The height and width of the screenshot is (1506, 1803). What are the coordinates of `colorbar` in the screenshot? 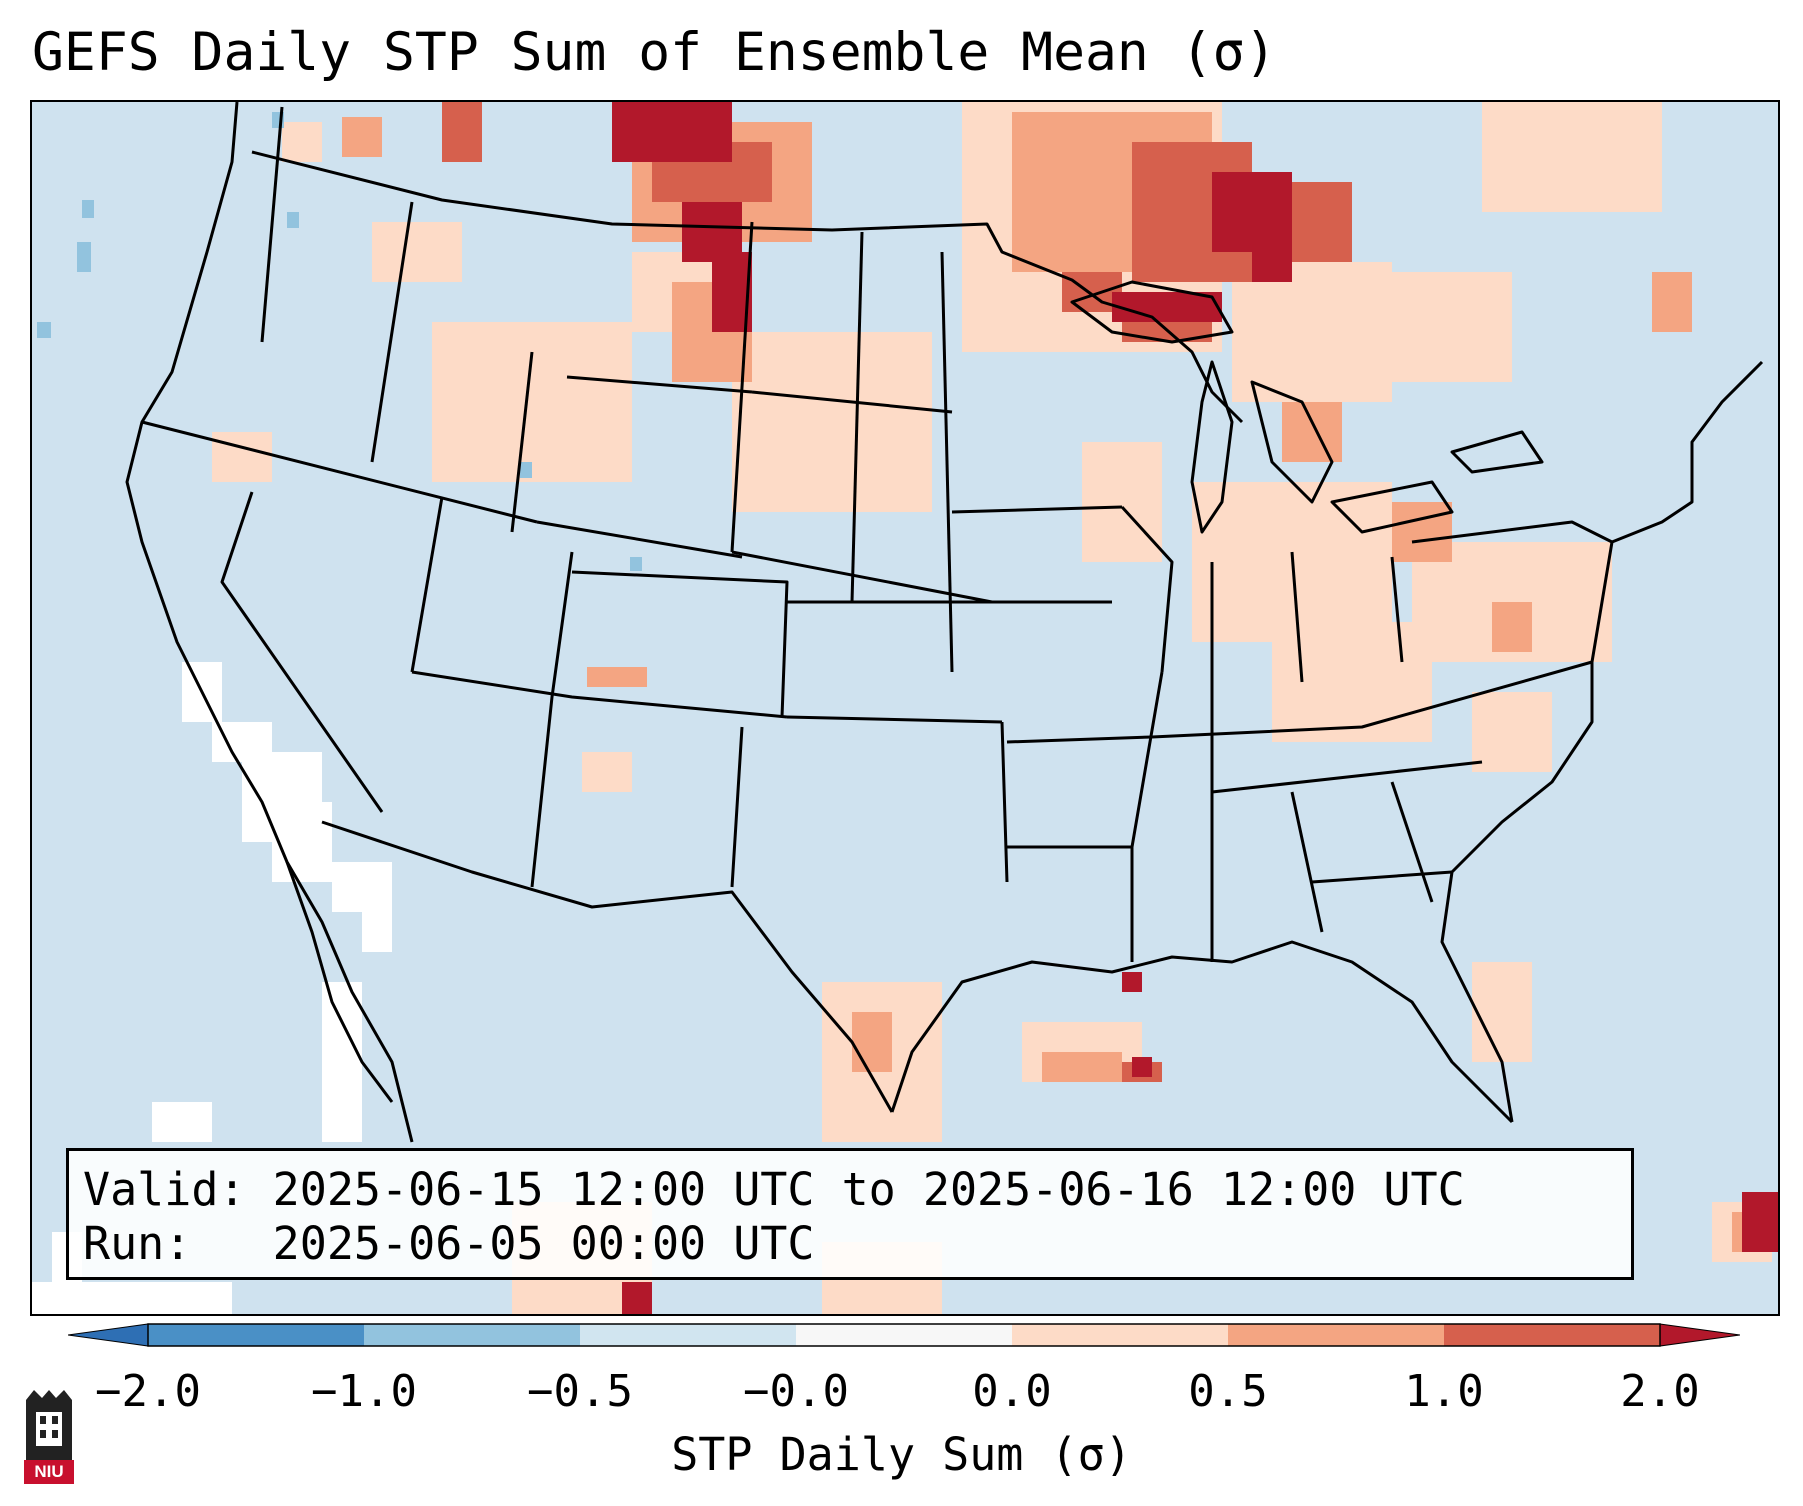 It's located at (904, 1335).